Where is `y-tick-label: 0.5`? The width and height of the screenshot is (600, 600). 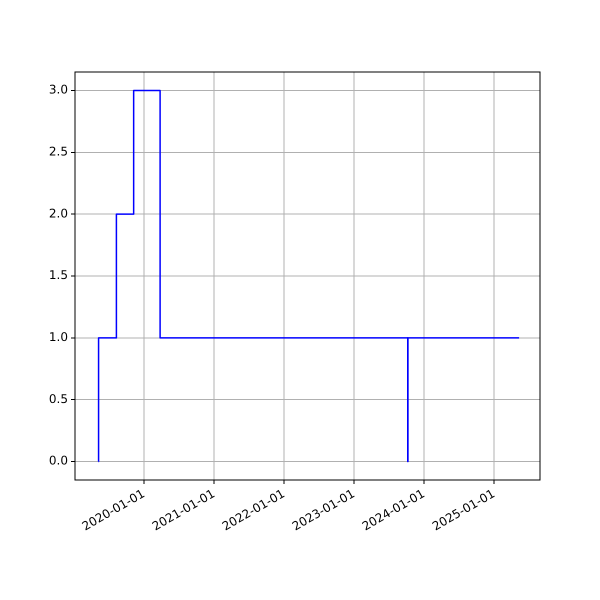 y-tick-label: 0.5 is located at coordinates (58, 399).